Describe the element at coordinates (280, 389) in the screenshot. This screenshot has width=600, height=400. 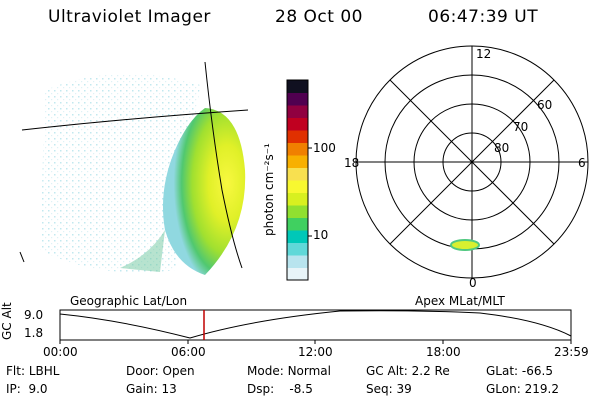
I see `info-dsp: Dsp: -8.5` at that location.